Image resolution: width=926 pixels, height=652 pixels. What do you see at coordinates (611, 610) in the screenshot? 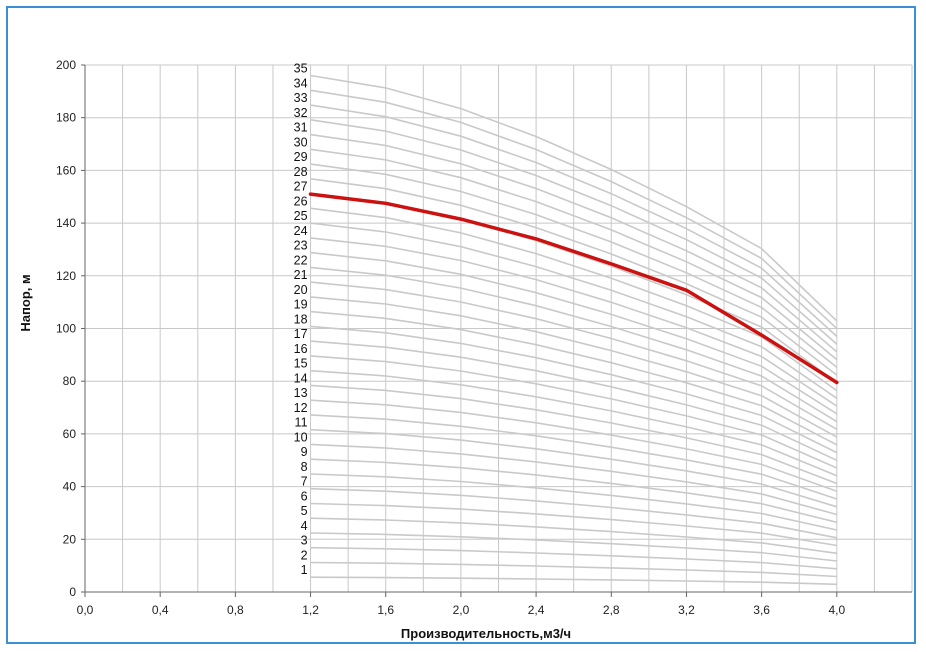
I see `x-tick-label: 2,8` at bounding box center [611, 610].